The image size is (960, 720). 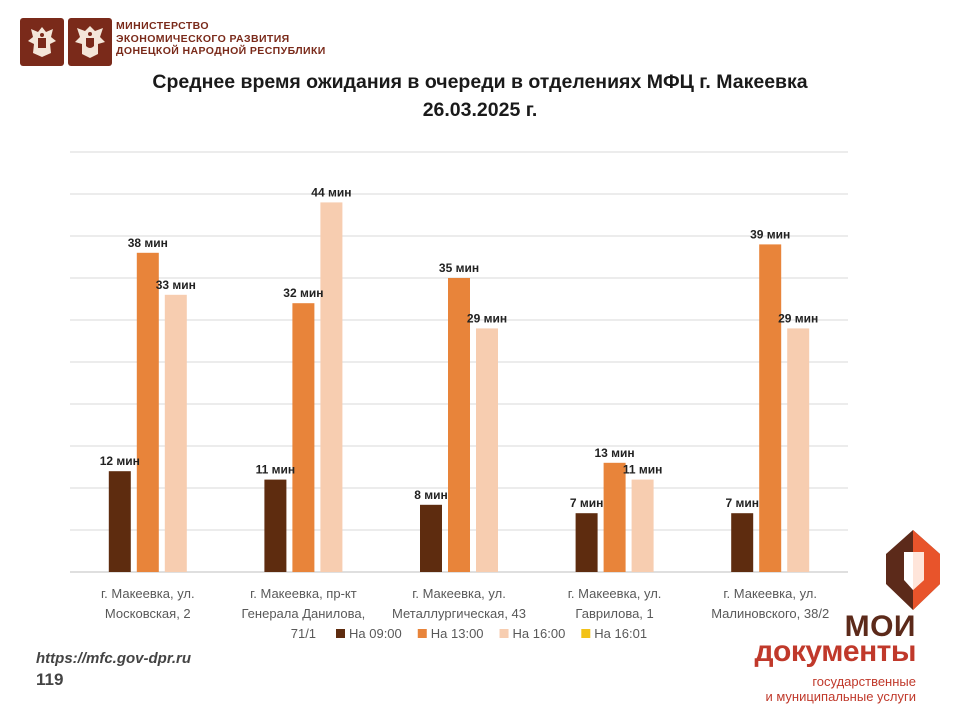 What do you see at coordinates (459, 268) in the screenshot?
I see `data-label: 35 мин` at bounding box center [459, 268].